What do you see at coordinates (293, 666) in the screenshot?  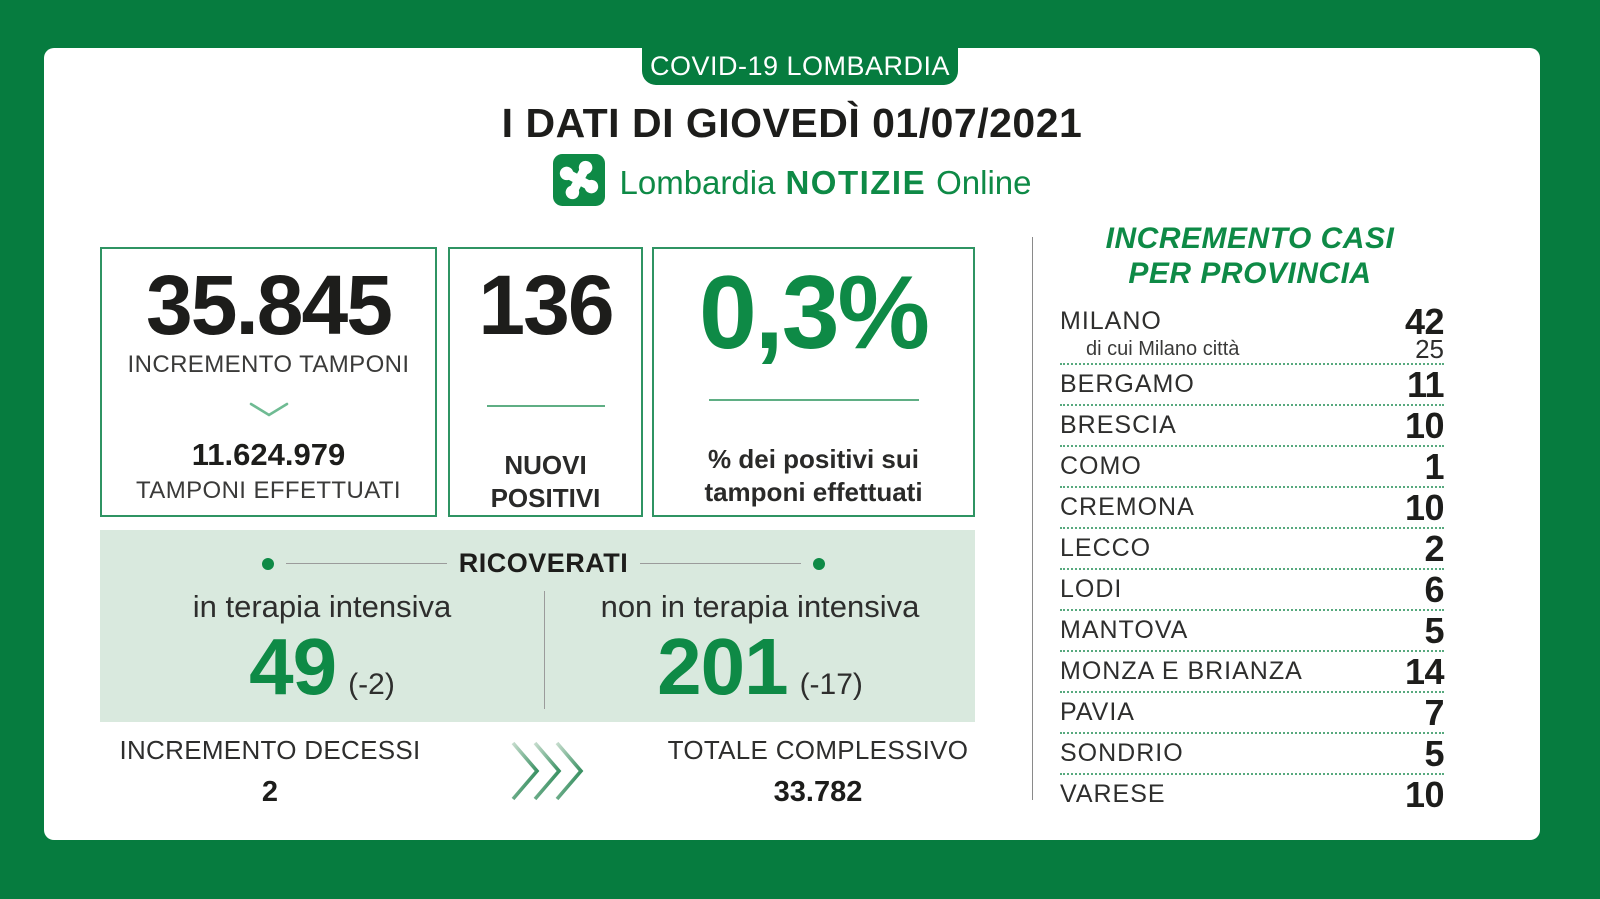 I see `terapia-intensiva-value: 49` at bounding box center [293, 666].